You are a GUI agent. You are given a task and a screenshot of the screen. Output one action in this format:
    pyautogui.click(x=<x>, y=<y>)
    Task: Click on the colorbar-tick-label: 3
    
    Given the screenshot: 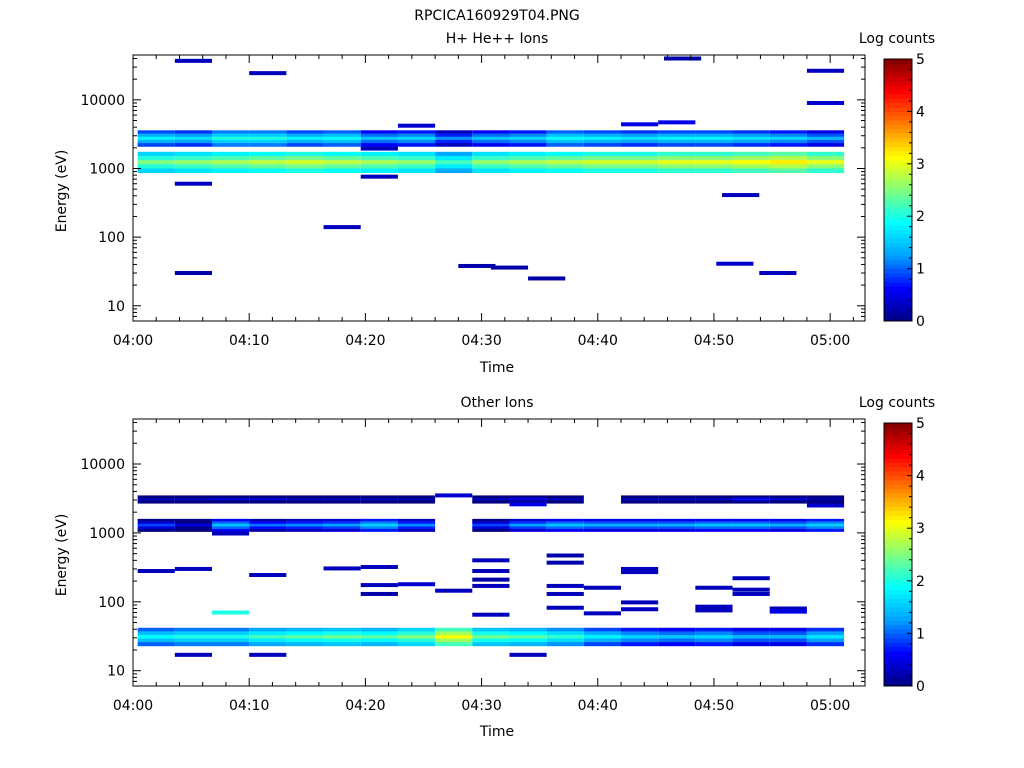 What is the action you would take?
    pyautogui.click(x=920, y=165)
    